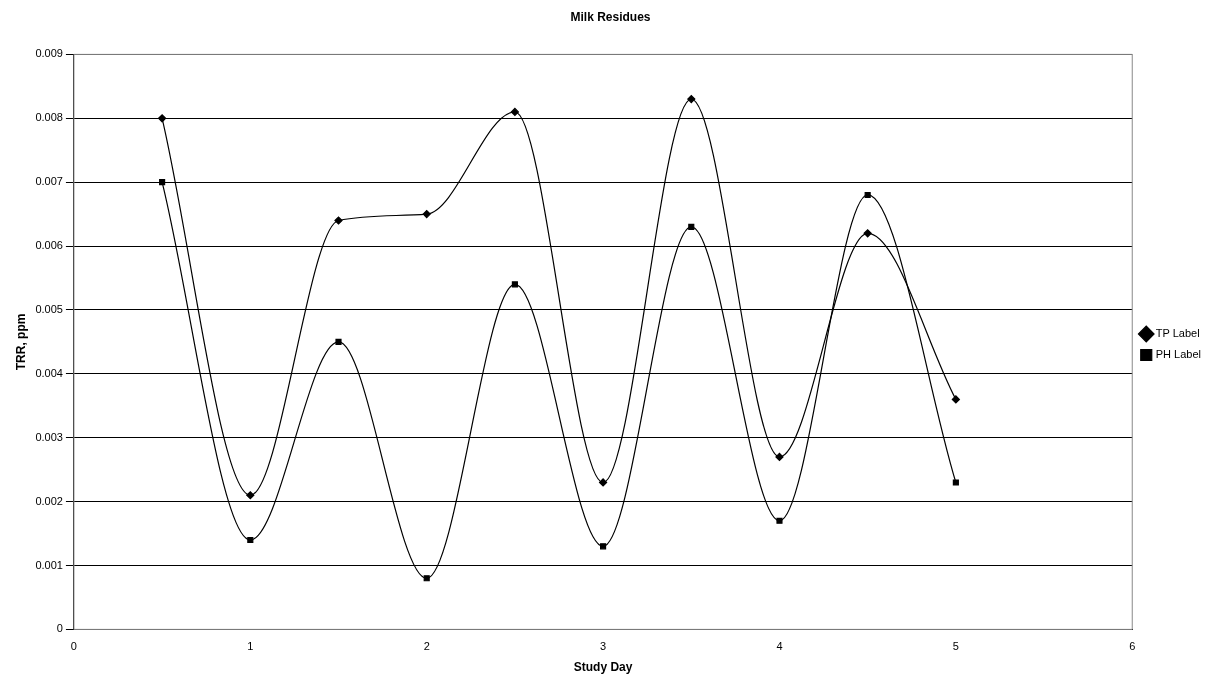 This screenshot has height=689, width=1221. What do you see at coordinates (610, 16) in the screenshot?
I see `chart-title: Milk Residues` at bounding box center [610, 16].